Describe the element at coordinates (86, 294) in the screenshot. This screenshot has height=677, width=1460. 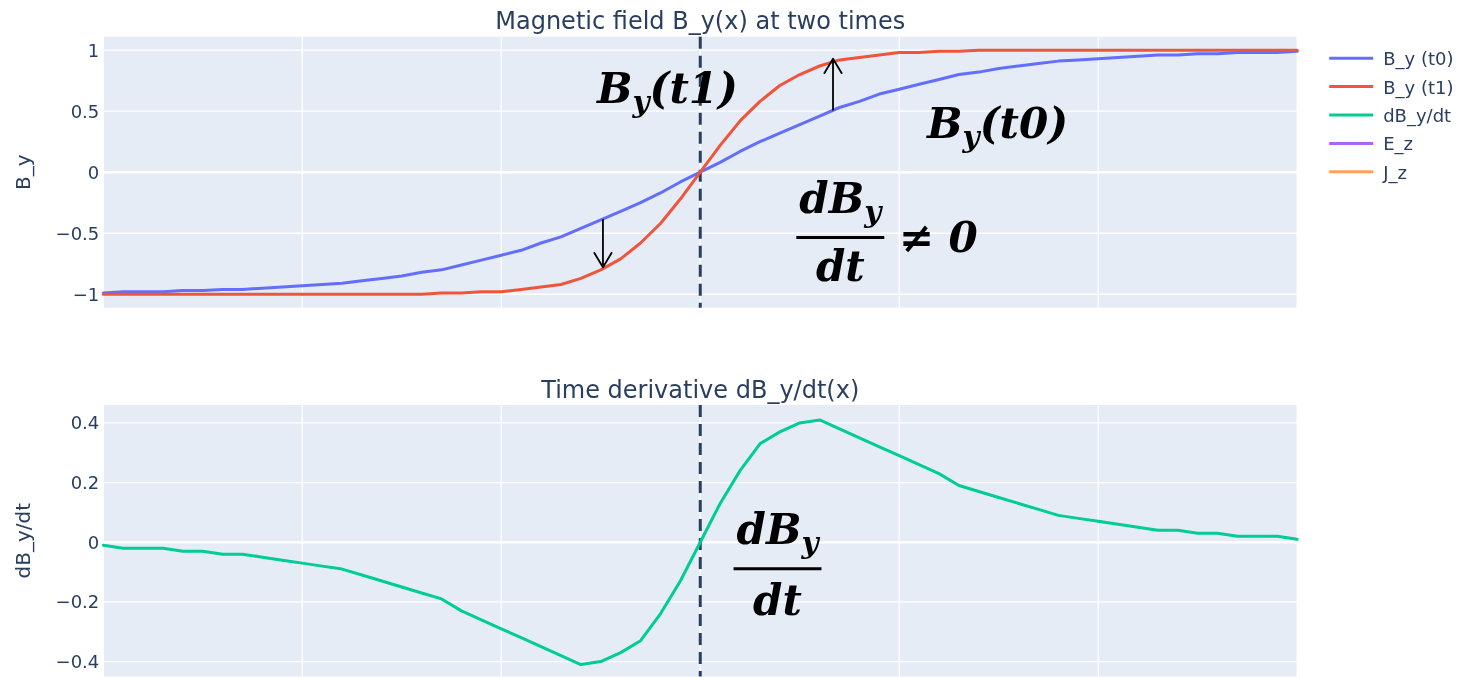
I see `y-tick-label: −1` at that location.